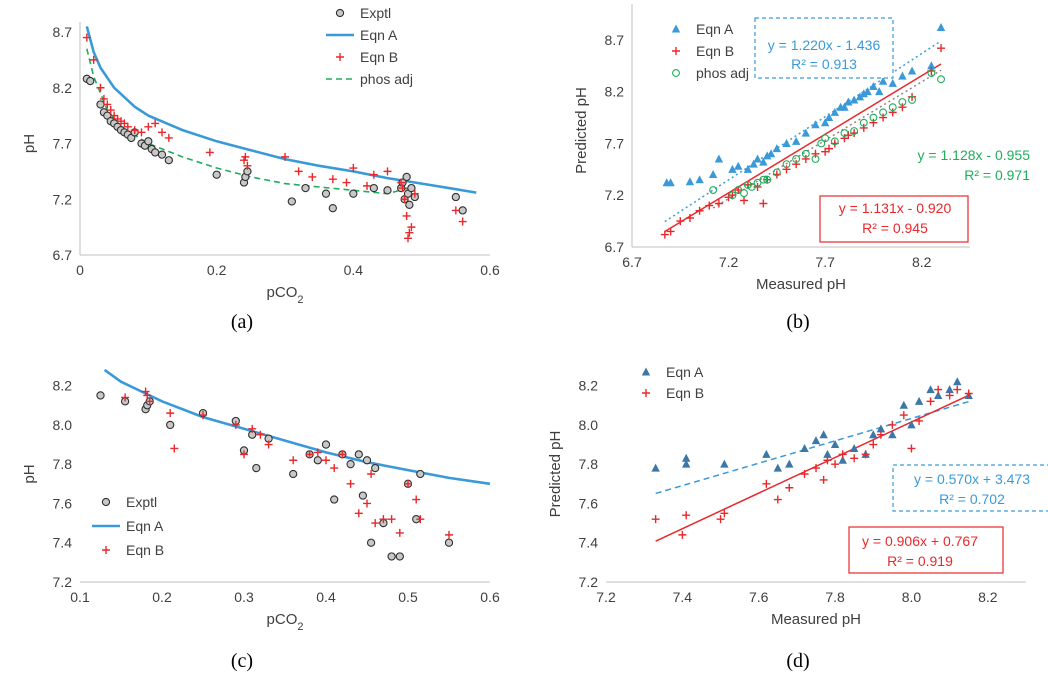 Image resolution: width=1048 pixels, height=683 pixels. Describe the element at coordinates (300, 300) in the screenshot. I see `x-axis-label-sub: 2` at that location.